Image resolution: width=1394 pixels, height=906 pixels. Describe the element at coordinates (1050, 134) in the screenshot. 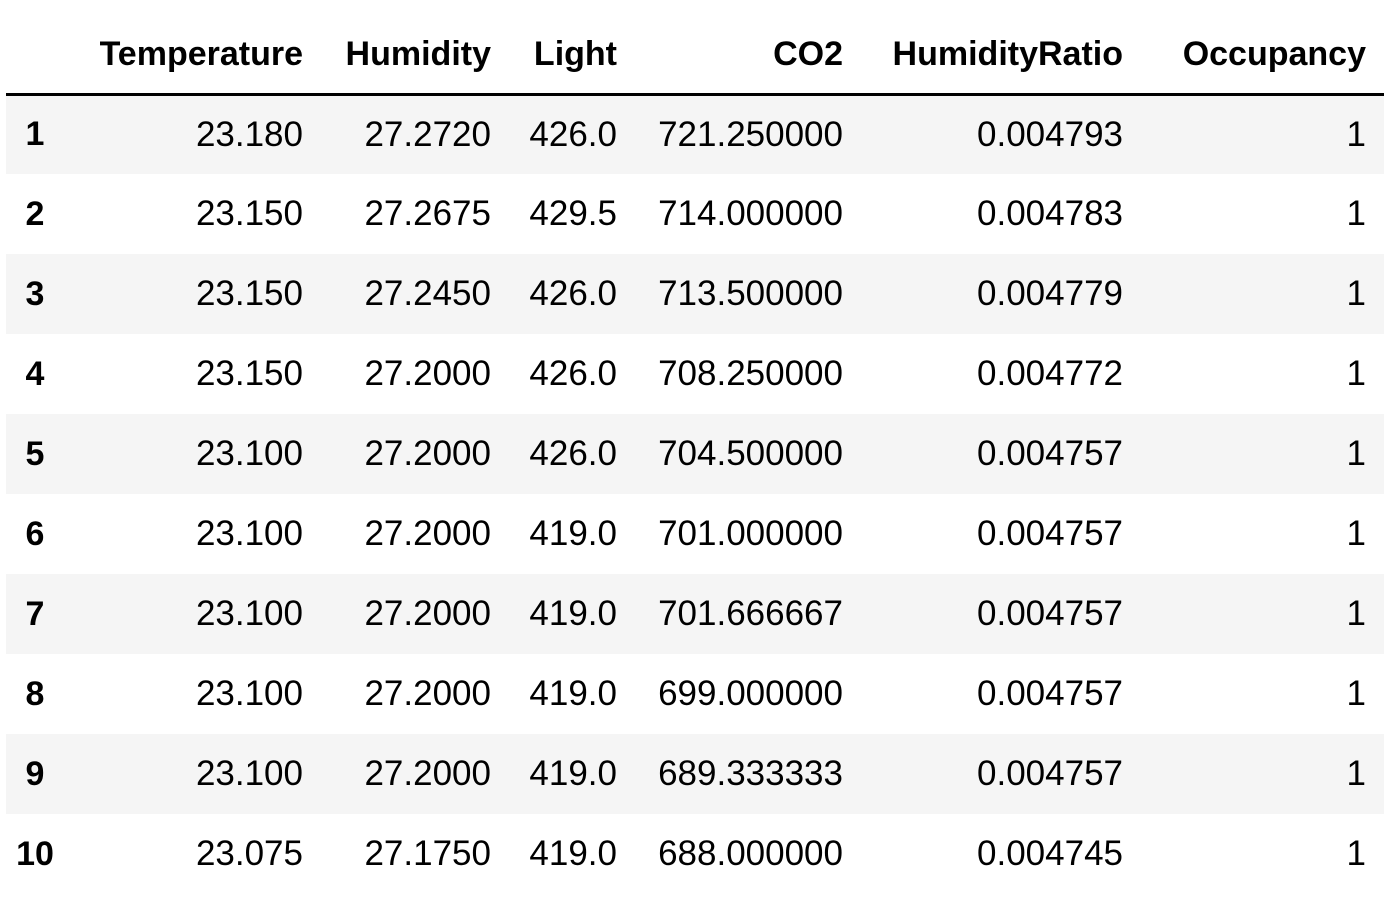

I see `cell-humidity-ratio: 0.004793` at that location.